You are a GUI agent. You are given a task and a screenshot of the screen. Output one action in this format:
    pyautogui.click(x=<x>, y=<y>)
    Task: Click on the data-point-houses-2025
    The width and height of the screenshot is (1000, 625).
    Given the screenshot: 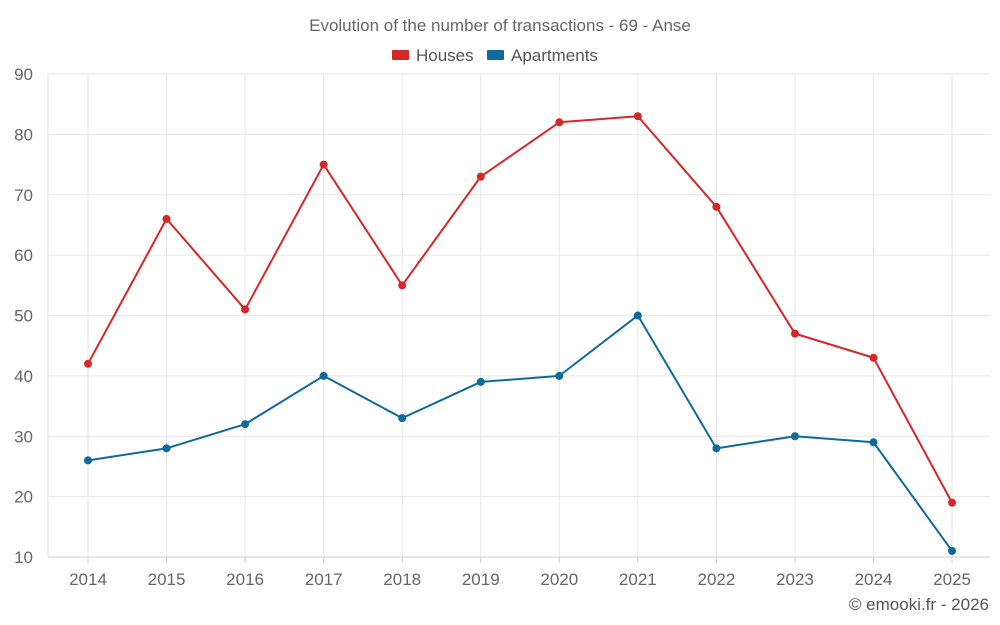 What is the action you would take?
    pyautogui.click(x=952, y=502)
    